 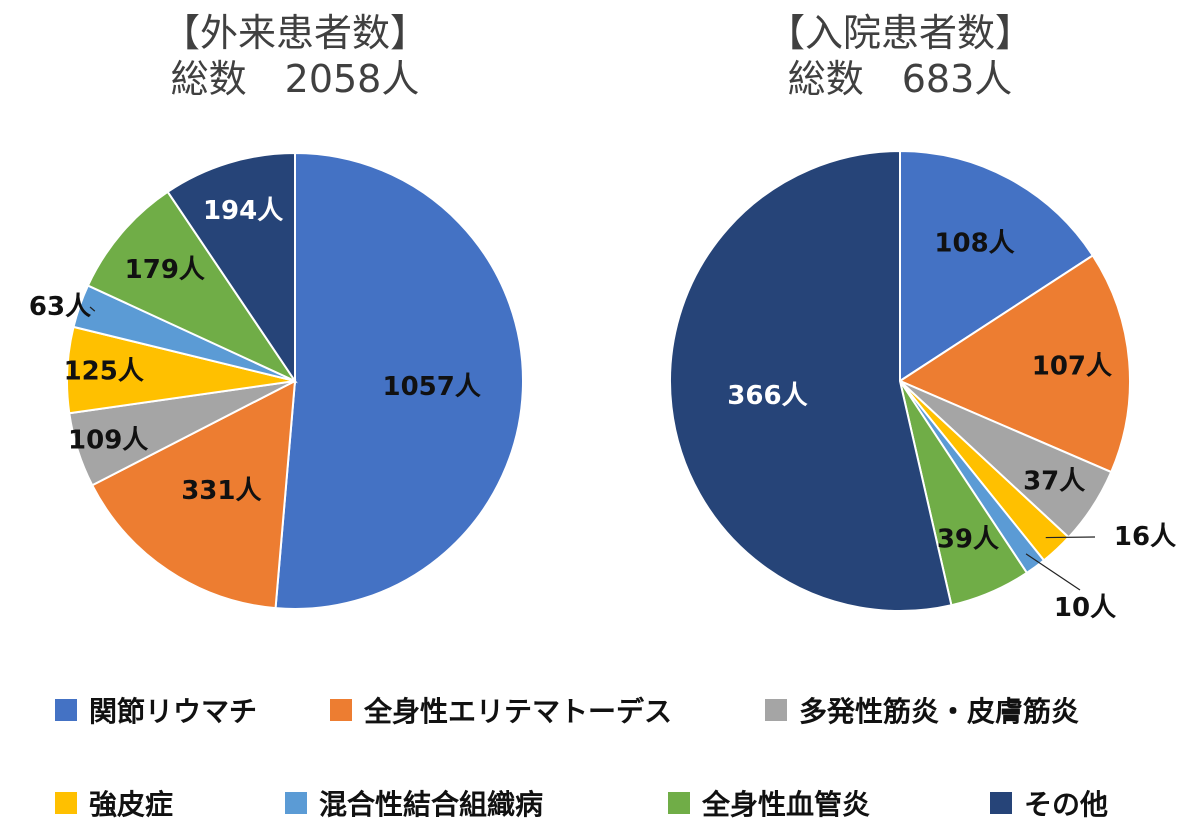 I want to click on outpatient-label-ra: 1057人, so click(x=431, y=387).